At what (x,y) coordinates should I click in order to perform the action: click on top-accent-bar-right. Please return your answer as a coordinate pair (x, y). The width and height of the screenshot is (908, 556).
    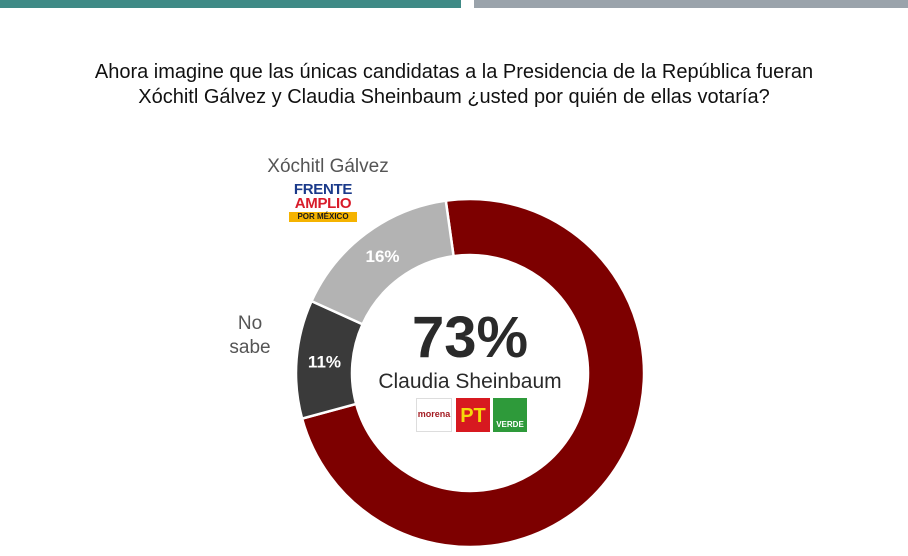
    Looking at the image, I should click on (691, 4).